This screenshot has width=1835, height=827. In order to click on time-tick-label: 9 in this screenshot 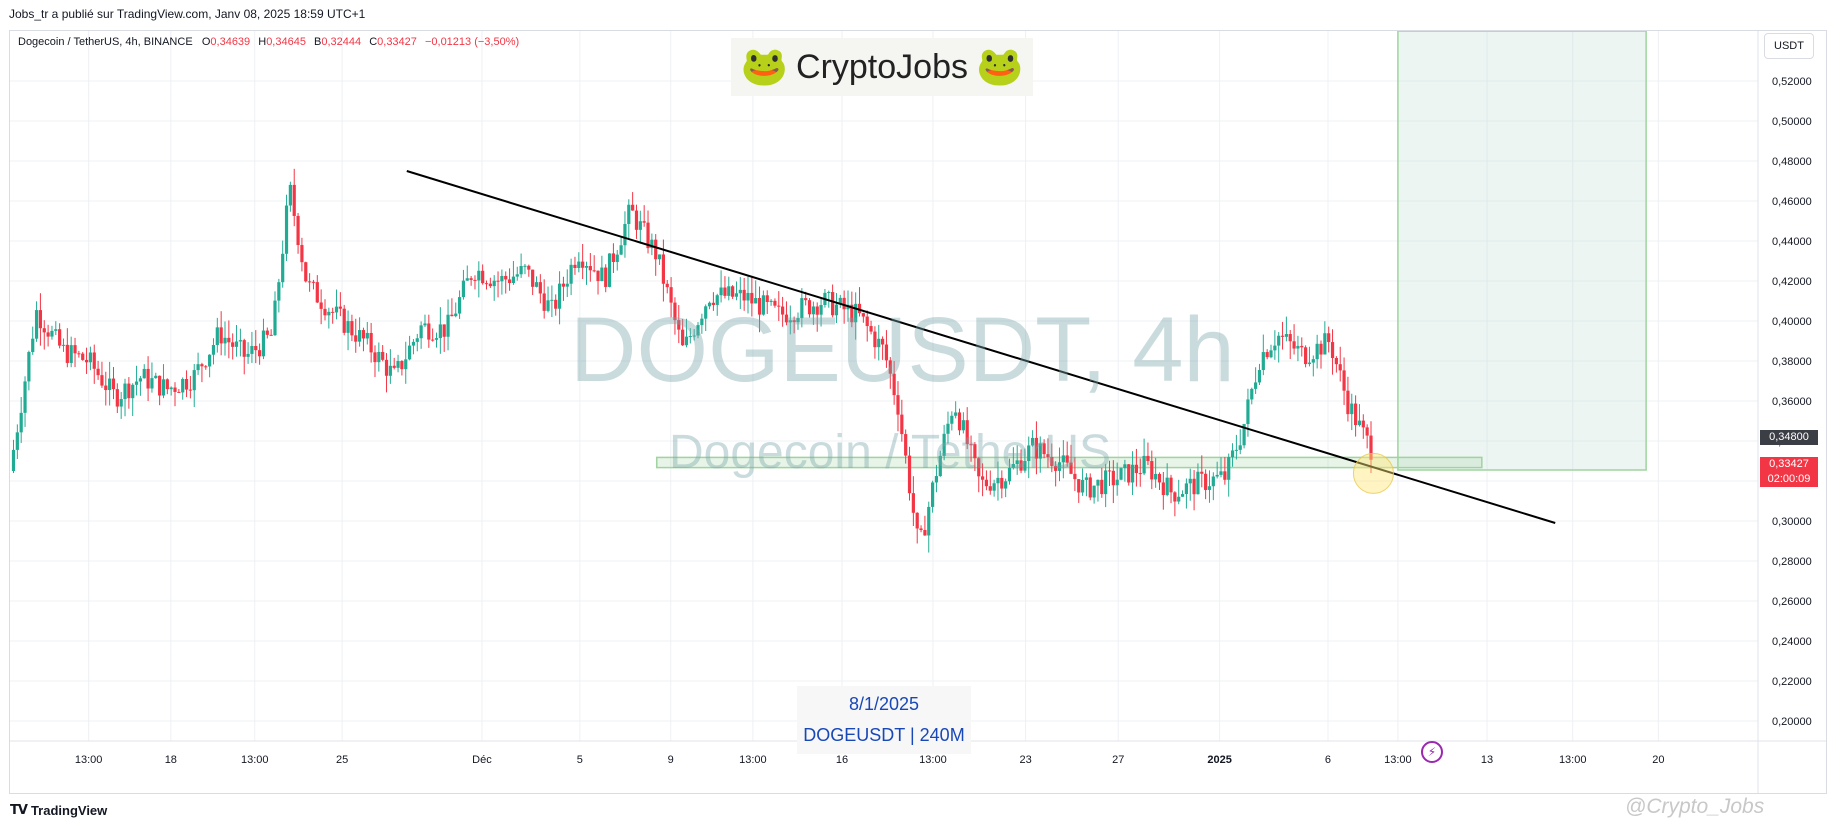, I will do `click(671, 760)`.